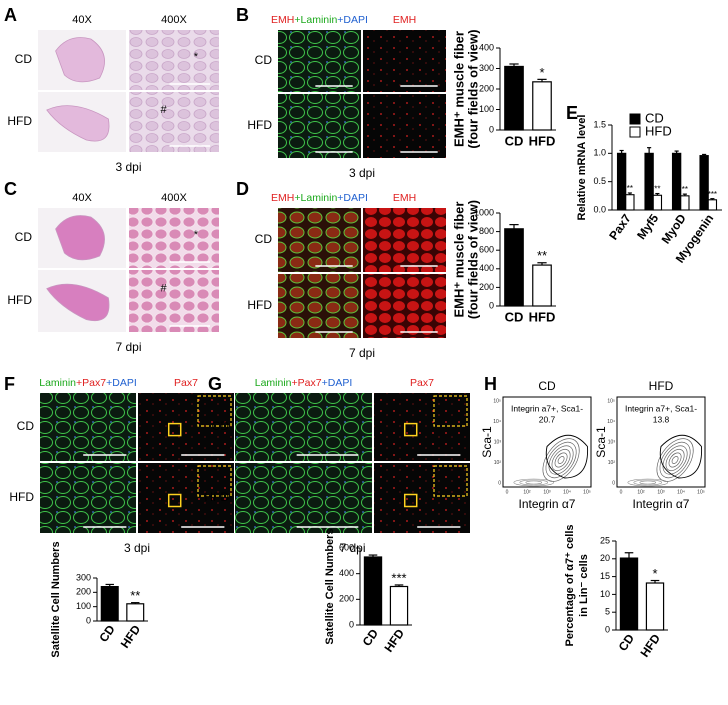 The height and width of the screenshot is (705, 728). Describe the element at coordinates (607, 629) in the screenshot. I see `y-tick-label: 0` at that location.